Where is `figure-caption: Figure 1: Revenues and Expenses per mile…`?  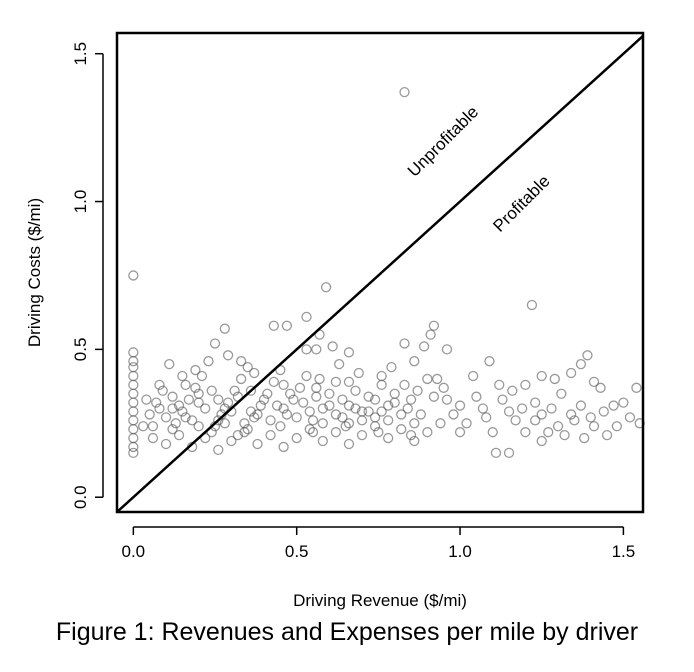 figure-caption: Figure 1: Revenues and Expenses per mile… is located at coordinates (347, 632).